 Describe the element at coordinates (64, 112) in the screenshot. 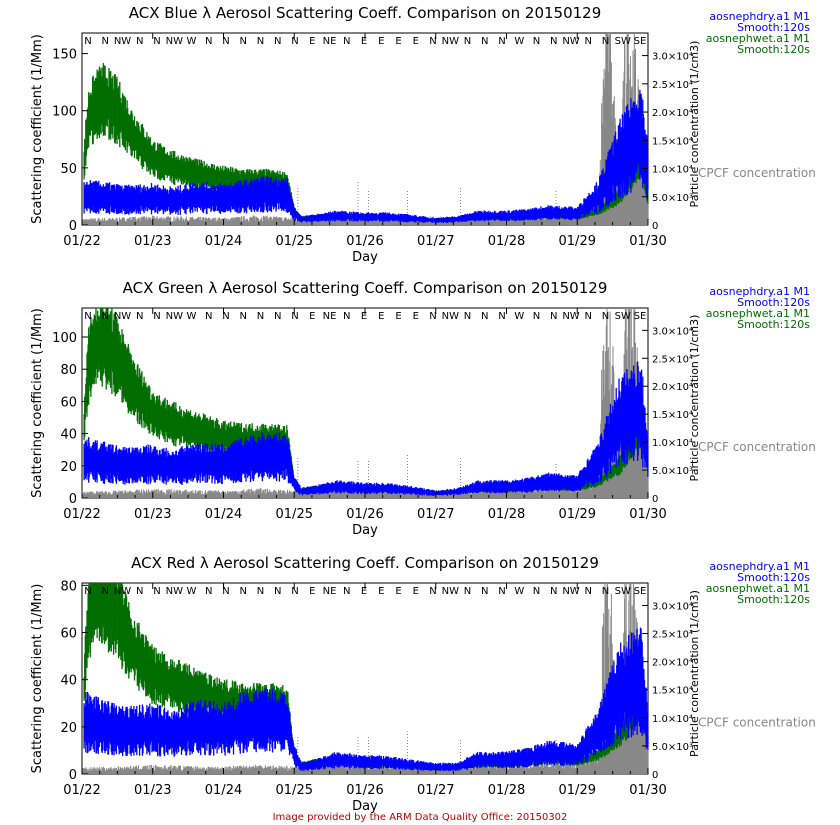

I see `y-tick-label: 100` at that location.